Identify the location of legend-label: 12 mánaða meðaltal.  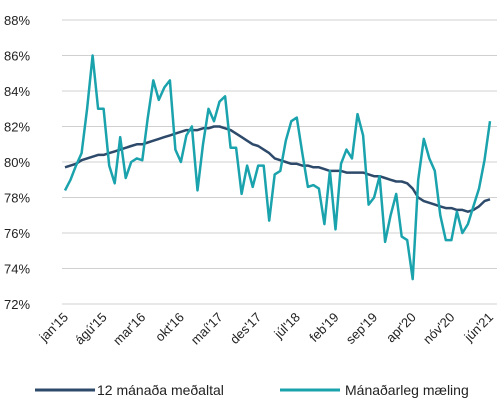
(160, 390).